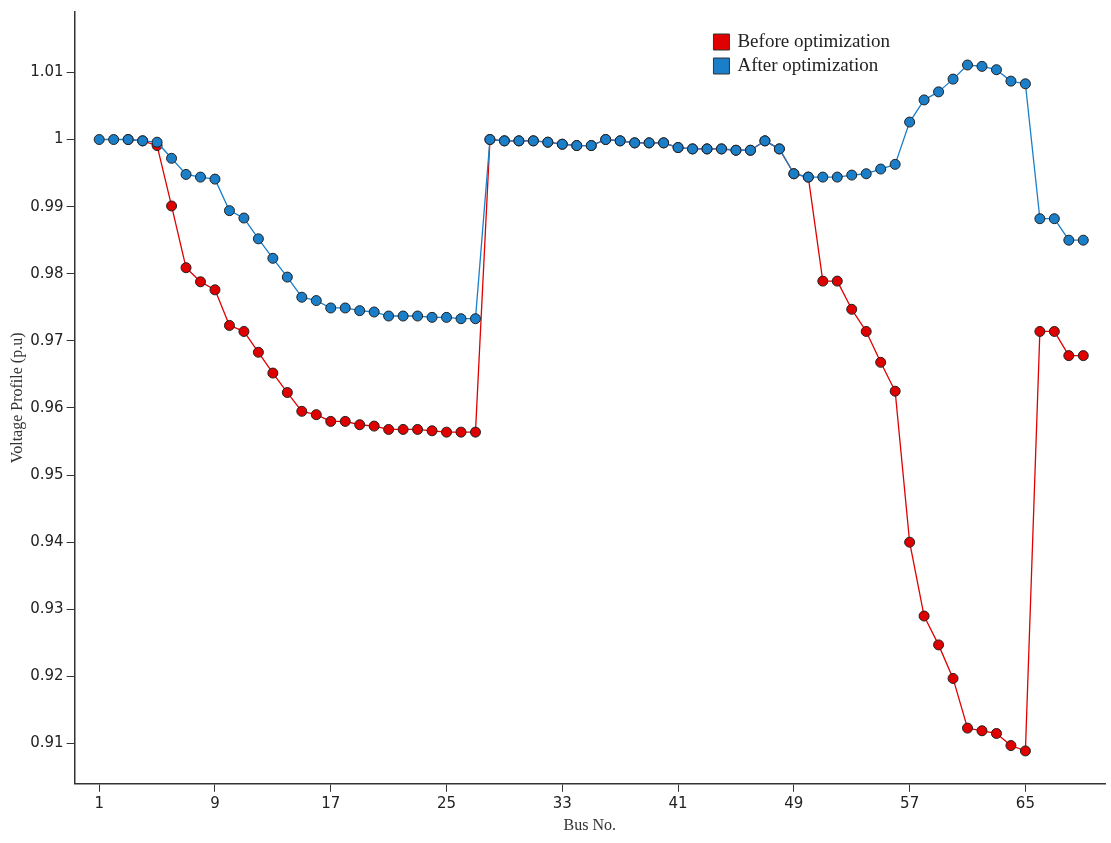 The image size is (1111, 843). What do you see at coordinates (814, 40) in the screenshot?
I see `legend-label: Before optimization` at bounding box center [814, 40].